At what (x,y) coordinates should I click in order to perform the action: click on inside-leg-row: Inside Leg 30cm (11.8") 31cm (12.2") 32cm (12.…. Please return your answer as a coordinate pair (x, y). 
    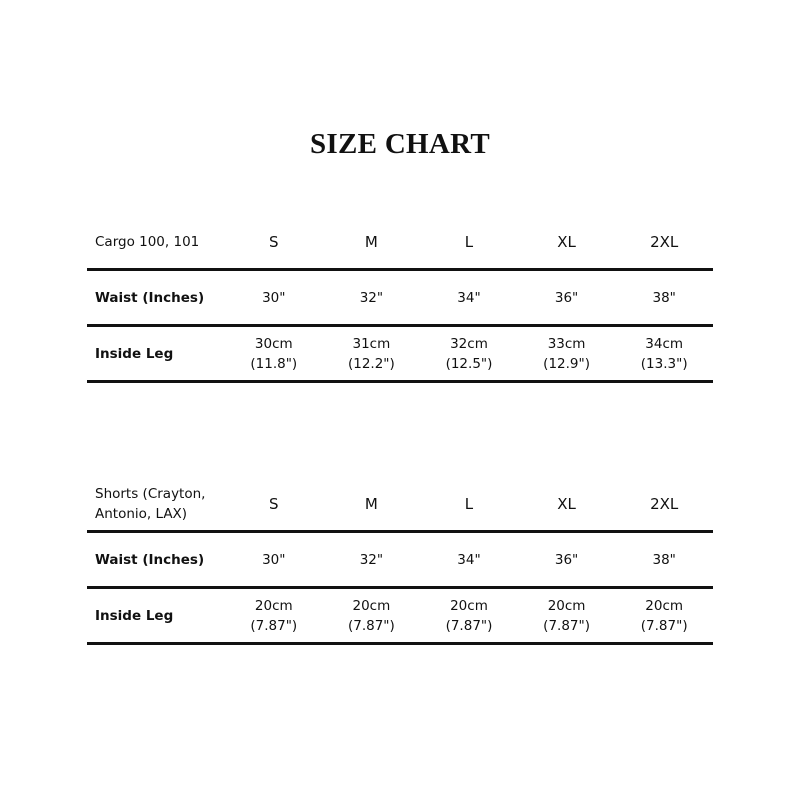
    Looking at the image, I should click on (400, 354).